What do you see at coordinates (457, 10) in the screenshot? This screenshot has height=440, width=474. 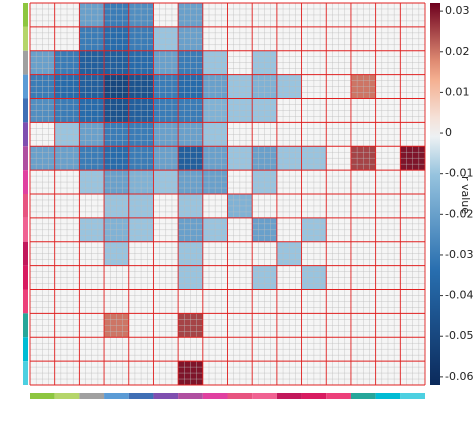 I see `colorbar-tick-label: 0.03` at bounding box center [457, 10].